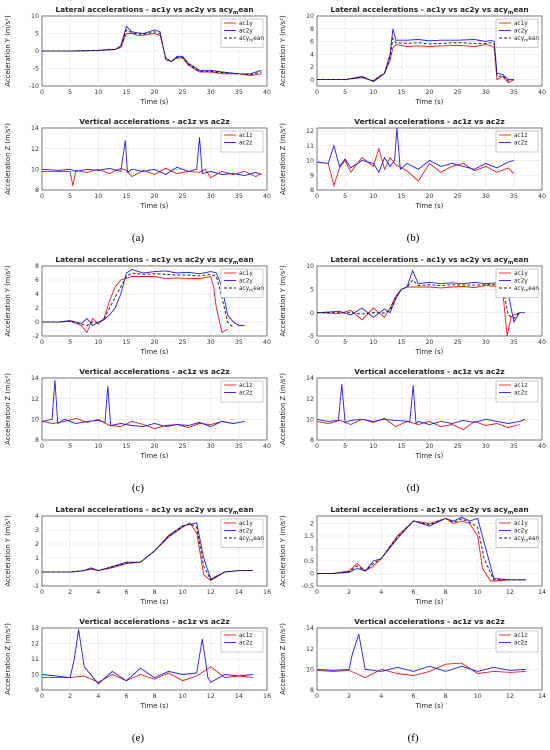 The image size is (550, 750). I want to click on panel-label: (f), so click(413, 738).